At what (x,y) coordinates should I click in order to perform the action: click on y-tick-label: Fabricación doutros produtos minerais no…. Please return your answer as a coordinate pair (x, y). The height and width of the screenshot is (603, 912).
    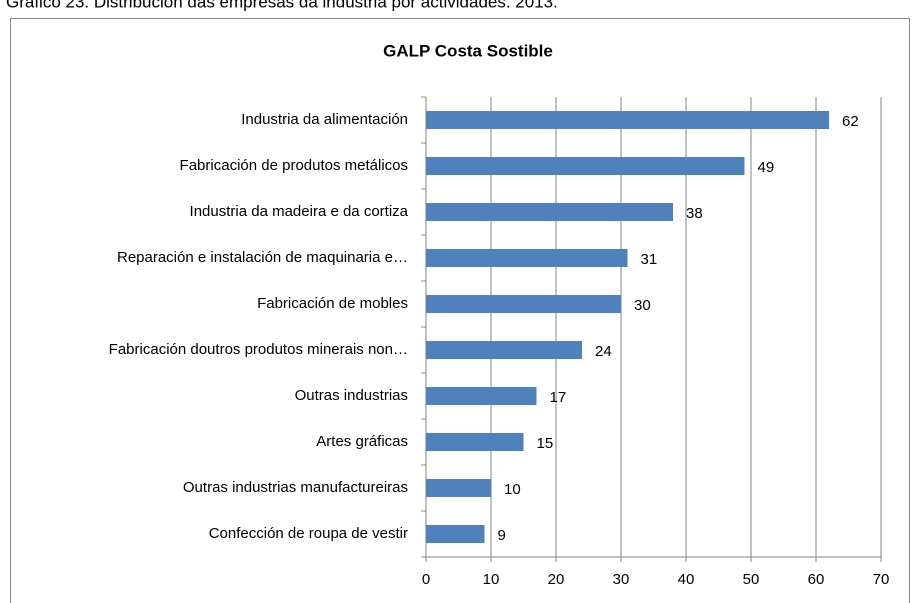
    Looking at the image, I should click on (258, 349).